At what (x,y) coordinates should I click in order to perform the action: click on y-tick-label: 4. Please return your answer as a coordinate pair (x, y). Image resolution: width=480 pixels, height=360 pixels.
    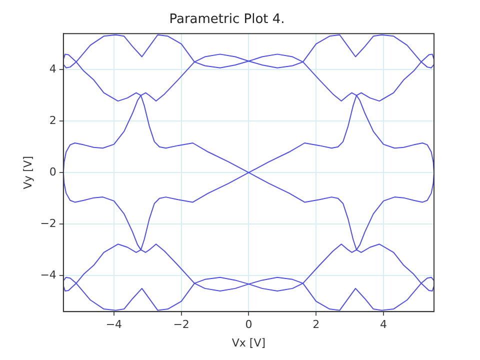
    Looking at the image, I should click on (52, 69).